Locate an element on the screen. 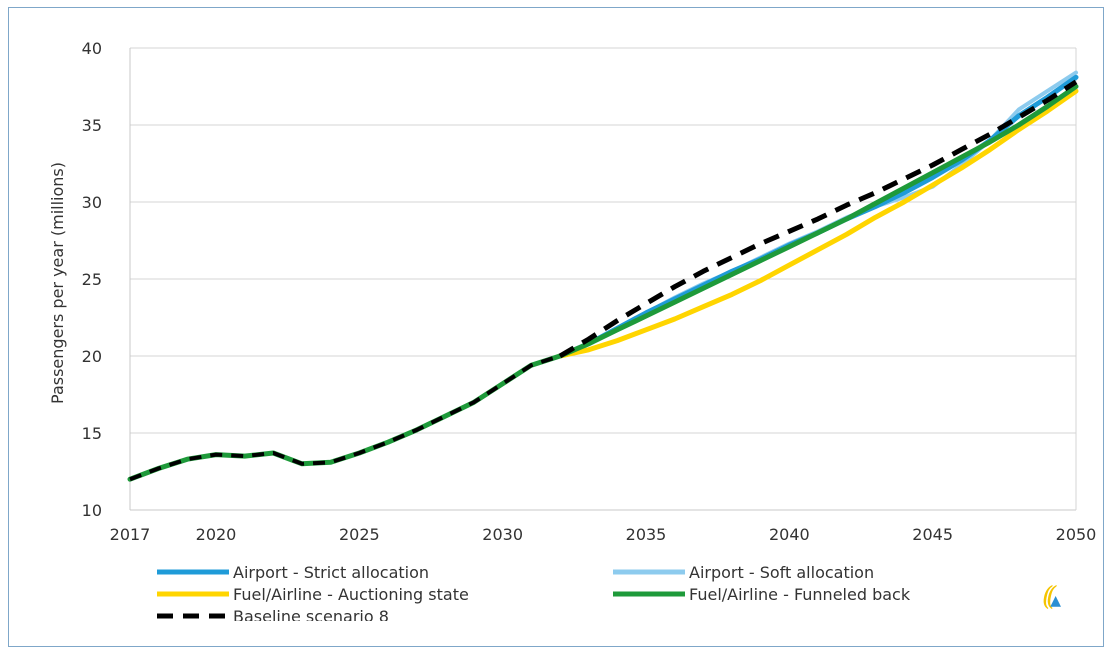 This screenshot has width=1108, height=647. y-axis-label: Passengers per year (millions) is located at coordinates (57, 283).